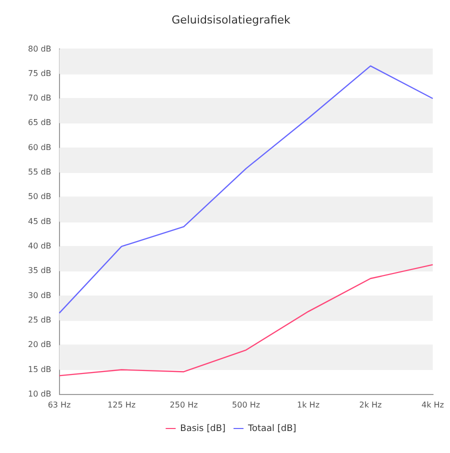 The image size is (450, 453). Describe the element at coordinates (246, 405) in the screenshot. I see `x-tick-label: 500 Hz` at that location.